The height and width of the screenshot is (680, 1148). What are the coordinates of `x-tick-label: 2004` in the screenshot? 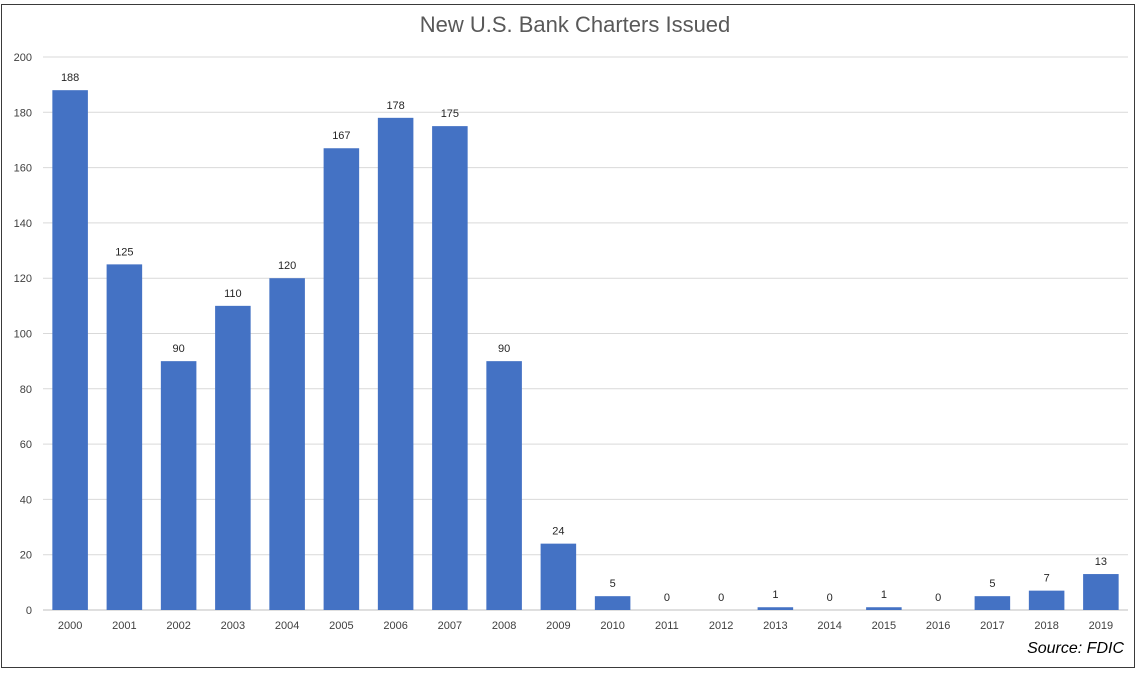 It's located at (287, 626).